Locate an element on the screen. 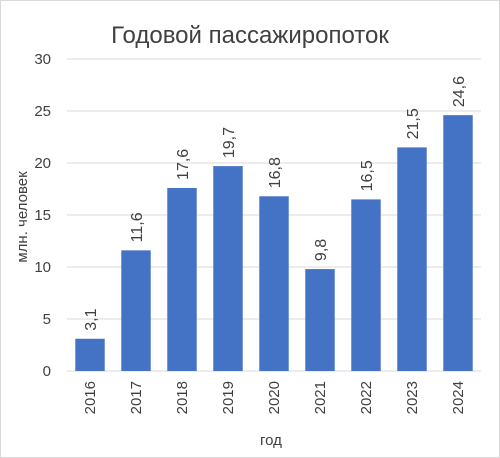  x-axis-label: год is located at coordinates (271, 440).